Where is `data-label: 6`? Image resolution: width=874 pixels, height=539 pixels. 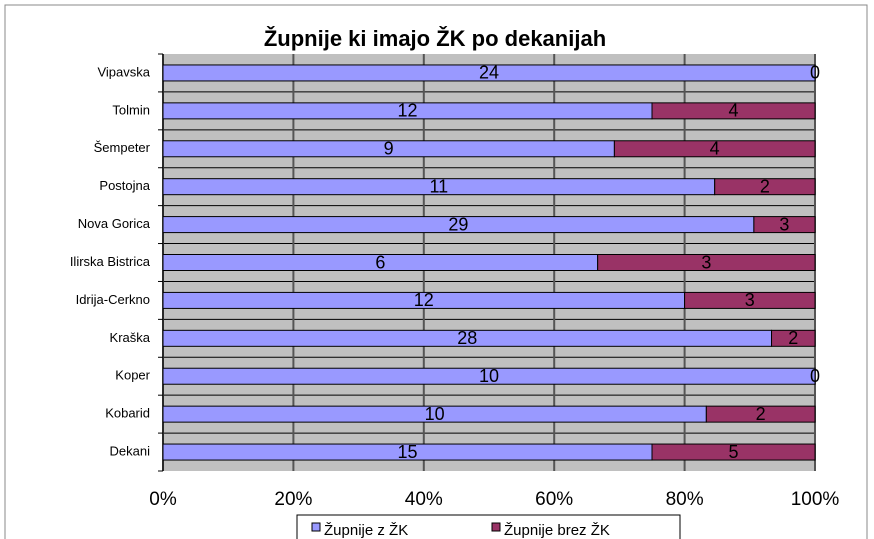
data-label: 6 is located at coordinates (380, 262).